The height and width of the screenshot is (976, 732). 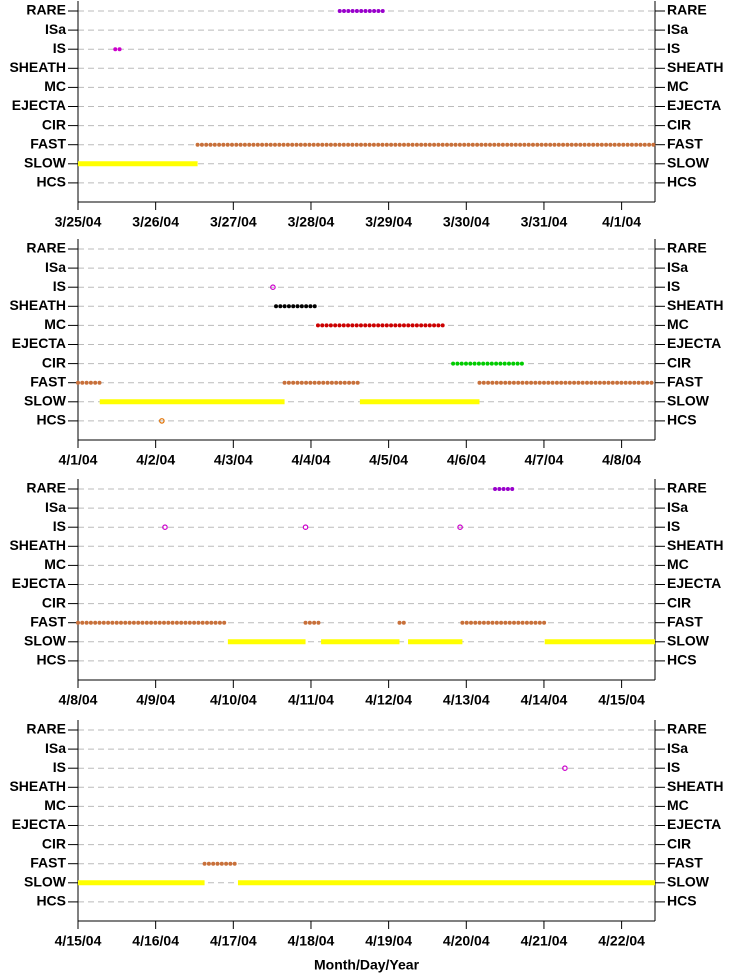 I want to click on x-tick-label: 3/28/04, so click(x=311, y=222).